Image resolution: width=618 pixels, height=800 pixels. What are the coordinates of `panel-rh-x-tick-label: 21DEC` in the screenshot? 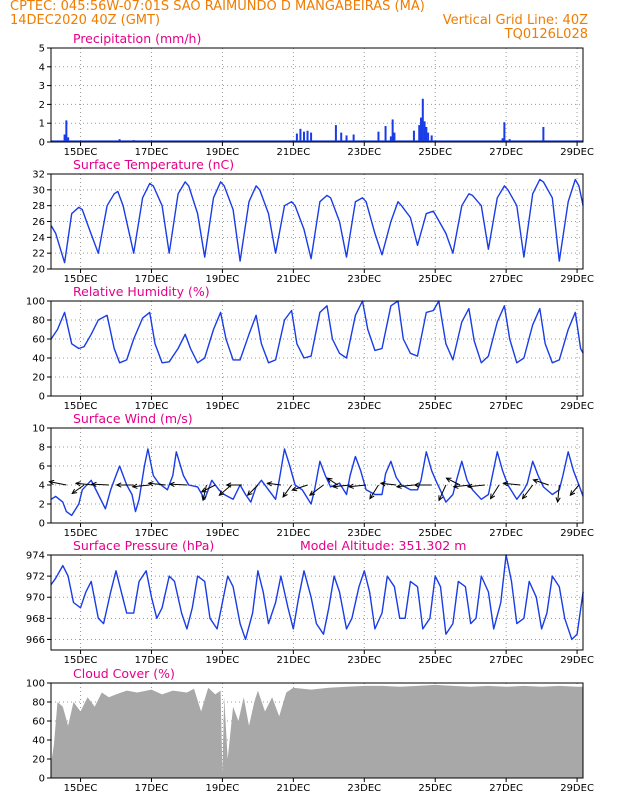 It's located at (293, 406).